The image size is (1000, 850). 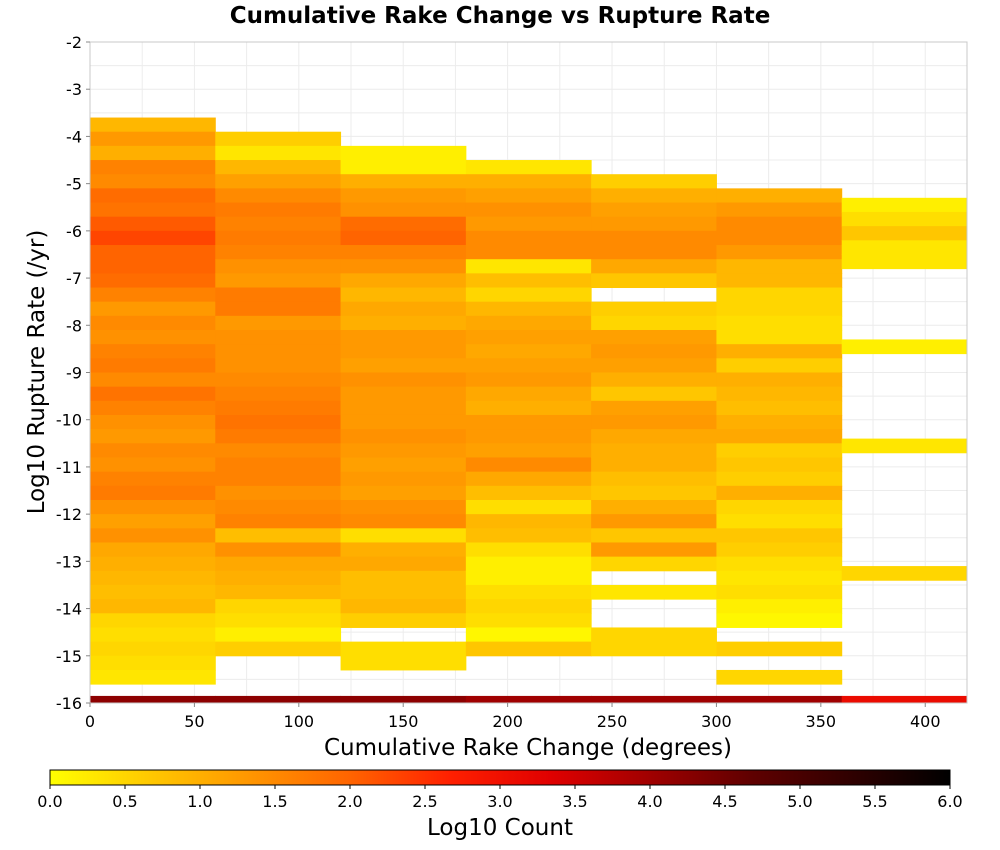 What do you see at coordinates (500, 798) in the screenshot?
I see `colorbar-ticks: 0.0 0.5 1.0 1.5 2.0 2.5 3.0 3.5 4.0 4.5 5.0 5.5 6.0` at bounding box center [500, 798].